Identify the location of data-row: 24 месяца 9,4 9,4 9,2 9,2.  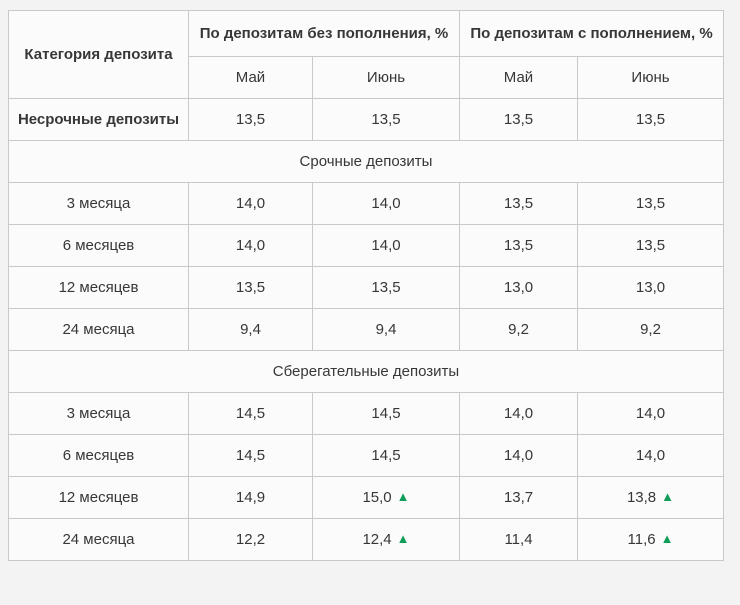
(366, 329).